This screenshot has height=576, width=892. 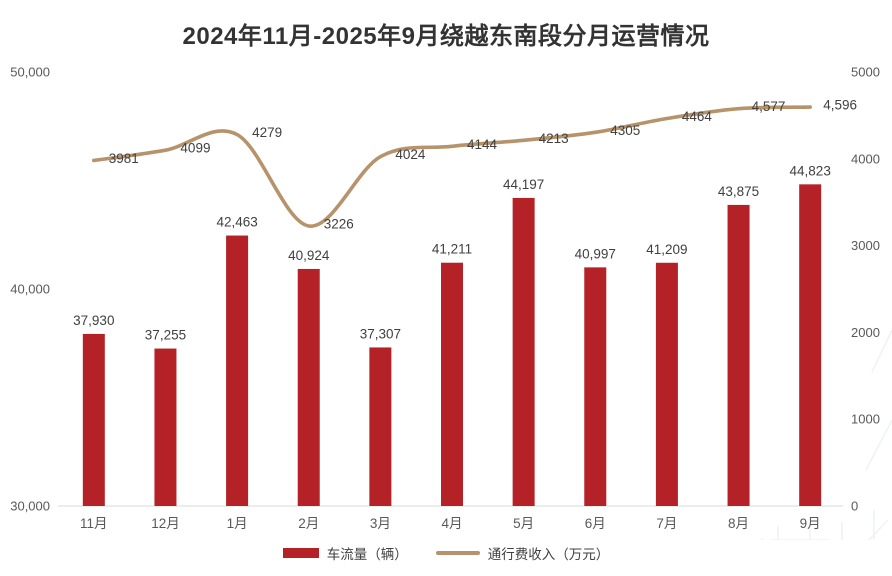 What do you see at coordinates (451, 523) in the screenshot?
I see `x-axis-label-4月: 4月` at bounding box center [451, 523].